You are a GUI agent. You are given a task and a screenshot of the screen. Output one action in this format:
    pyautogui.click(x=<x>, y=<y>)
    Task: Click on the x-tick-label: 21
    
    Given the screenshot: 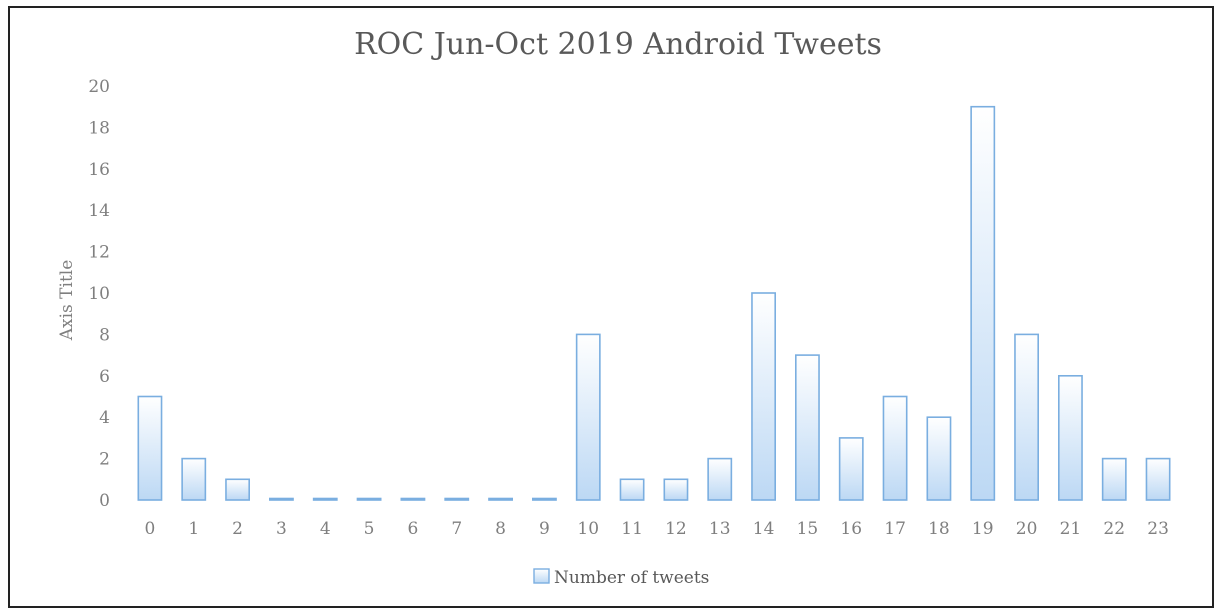 What is the action you would take?
    pyautogui.click(x=1071, y=529)
    